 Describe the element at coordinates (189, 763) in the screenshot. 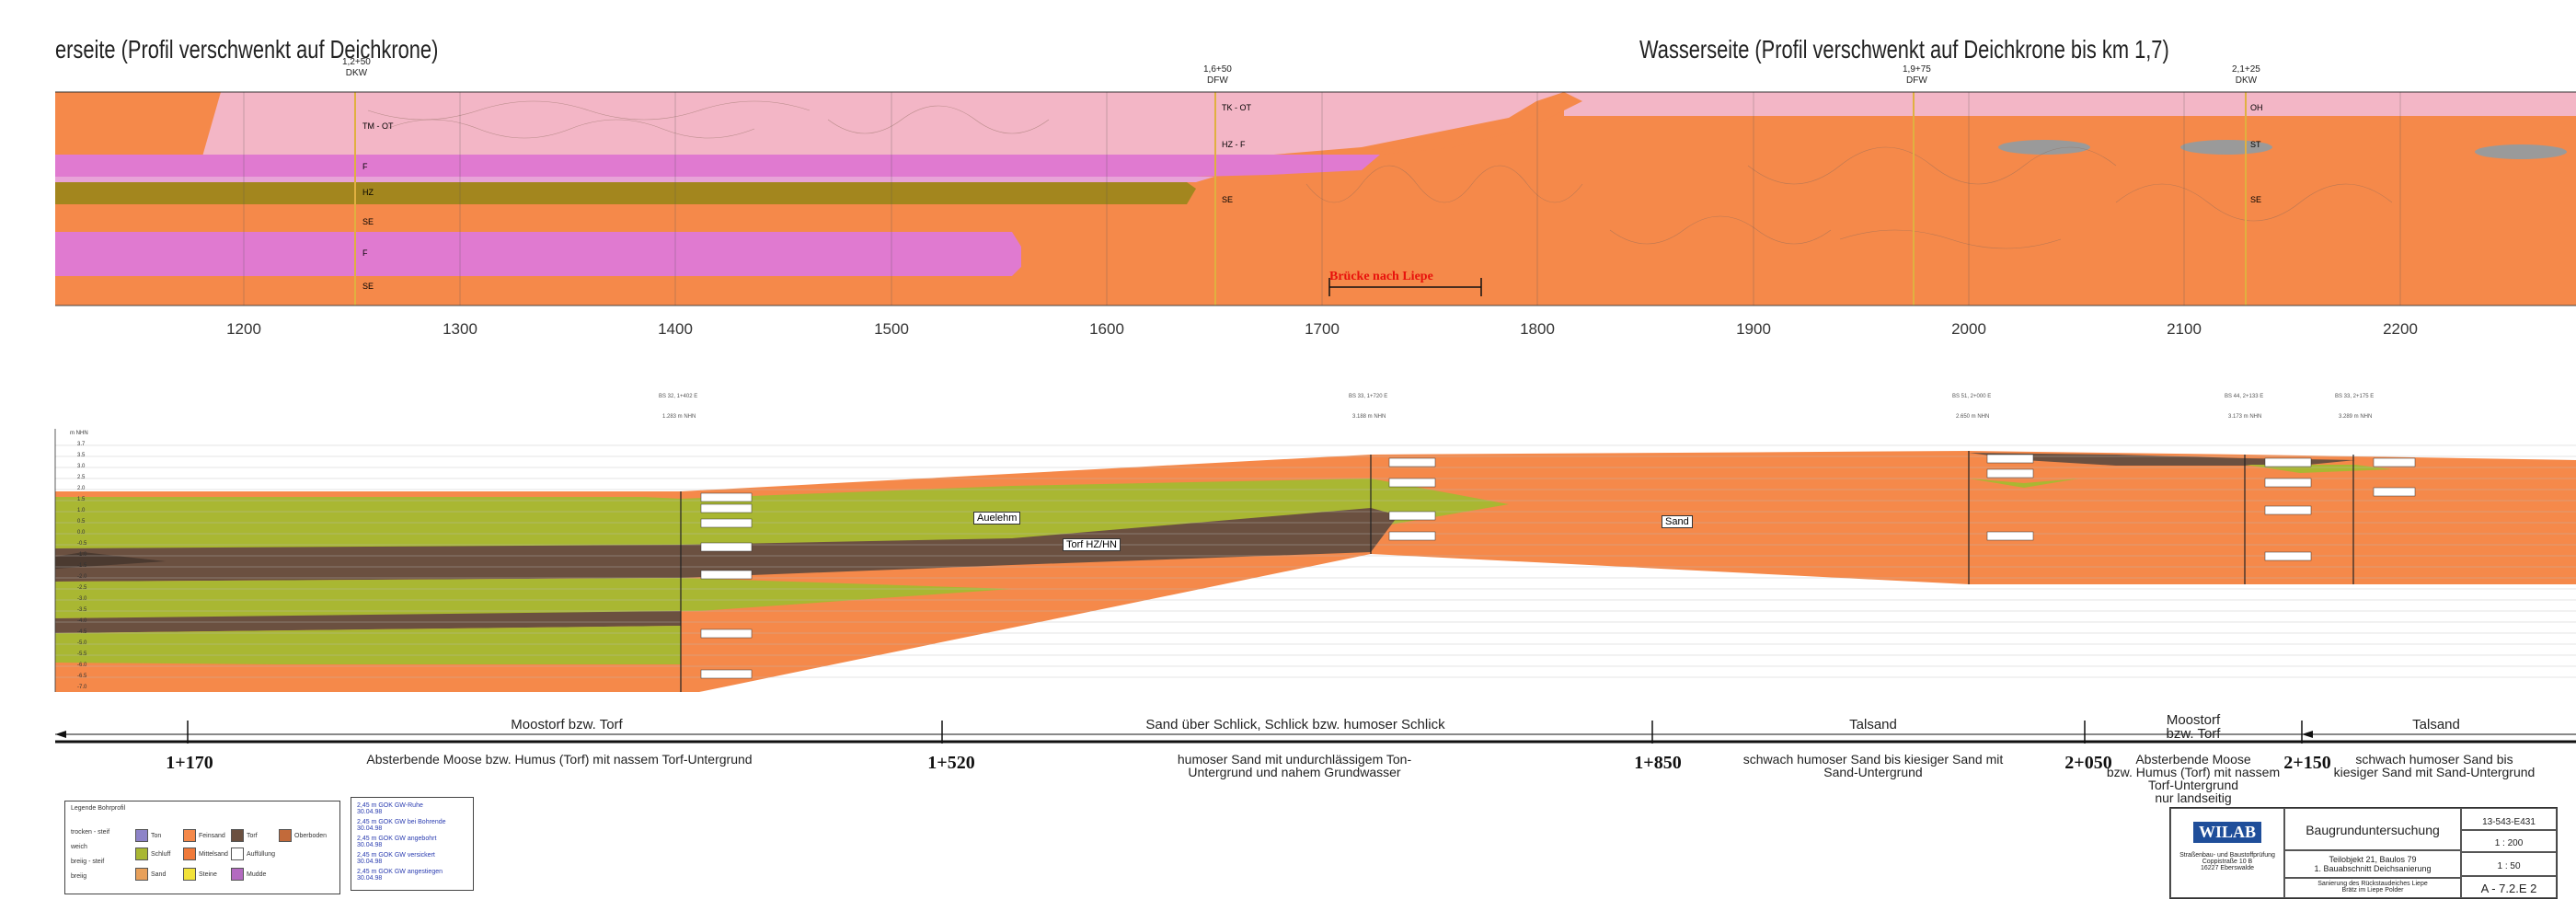

I see `km-mark: 1+170` at that location.